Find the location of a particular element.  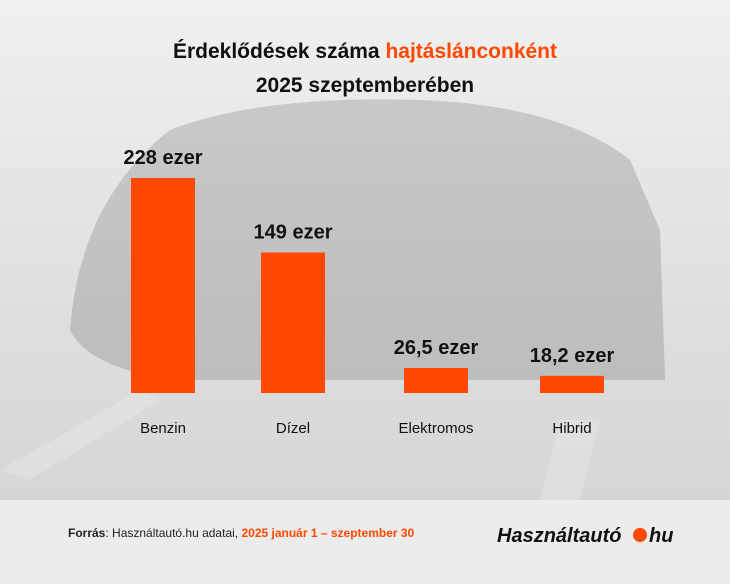

logo: Használtautó hu is located at coordinates (585, 536).